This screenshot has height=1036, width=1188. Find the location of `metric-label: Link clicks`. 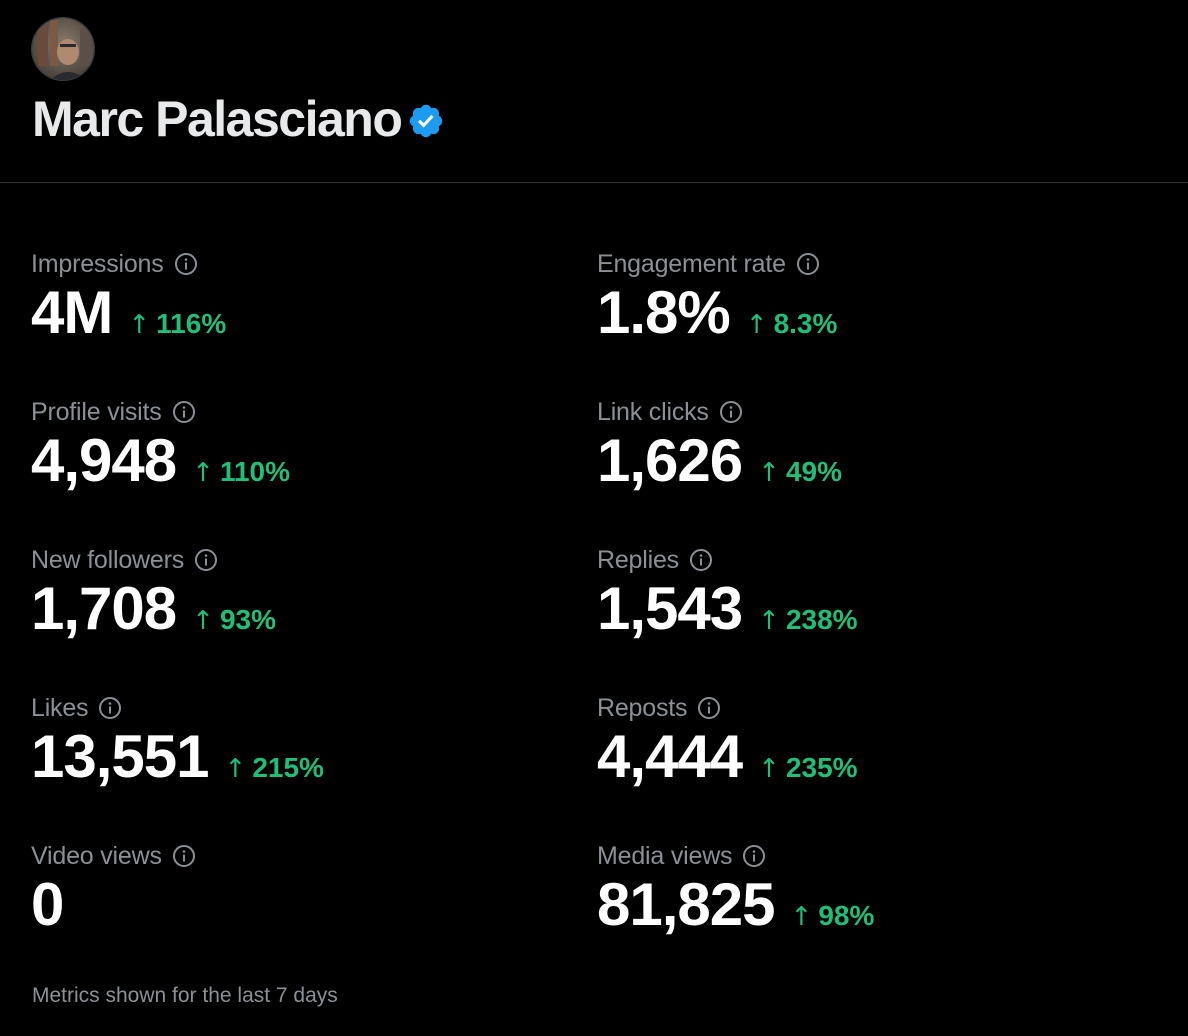

metric-label: Link clicks is located at coordinates (653, 411).